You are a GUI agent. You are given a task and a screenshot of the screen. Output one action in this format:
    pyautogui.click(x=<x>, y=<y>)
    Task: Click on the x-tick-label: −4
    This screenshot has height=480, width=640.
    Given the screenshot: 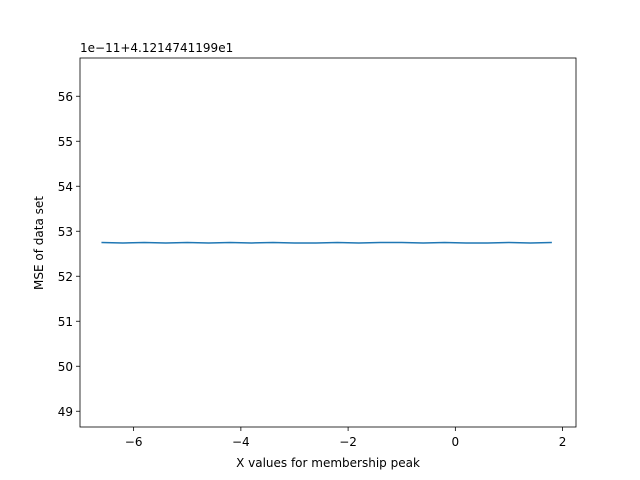 What is the action you would take?
    pyautogui.click(x=241, y=442)
    